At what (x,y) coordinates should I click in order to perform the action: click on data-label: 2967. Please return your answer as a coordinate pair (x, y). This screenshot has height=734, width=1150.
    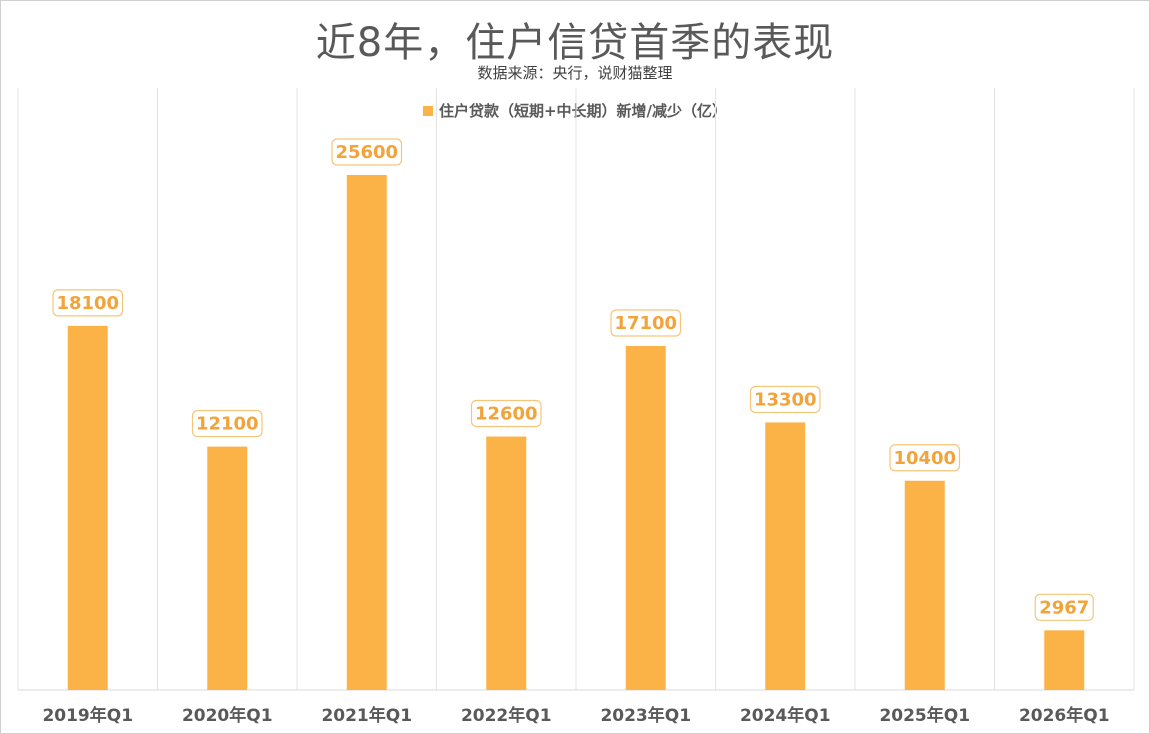
    Looking at the image, I should click on (1064, 607).